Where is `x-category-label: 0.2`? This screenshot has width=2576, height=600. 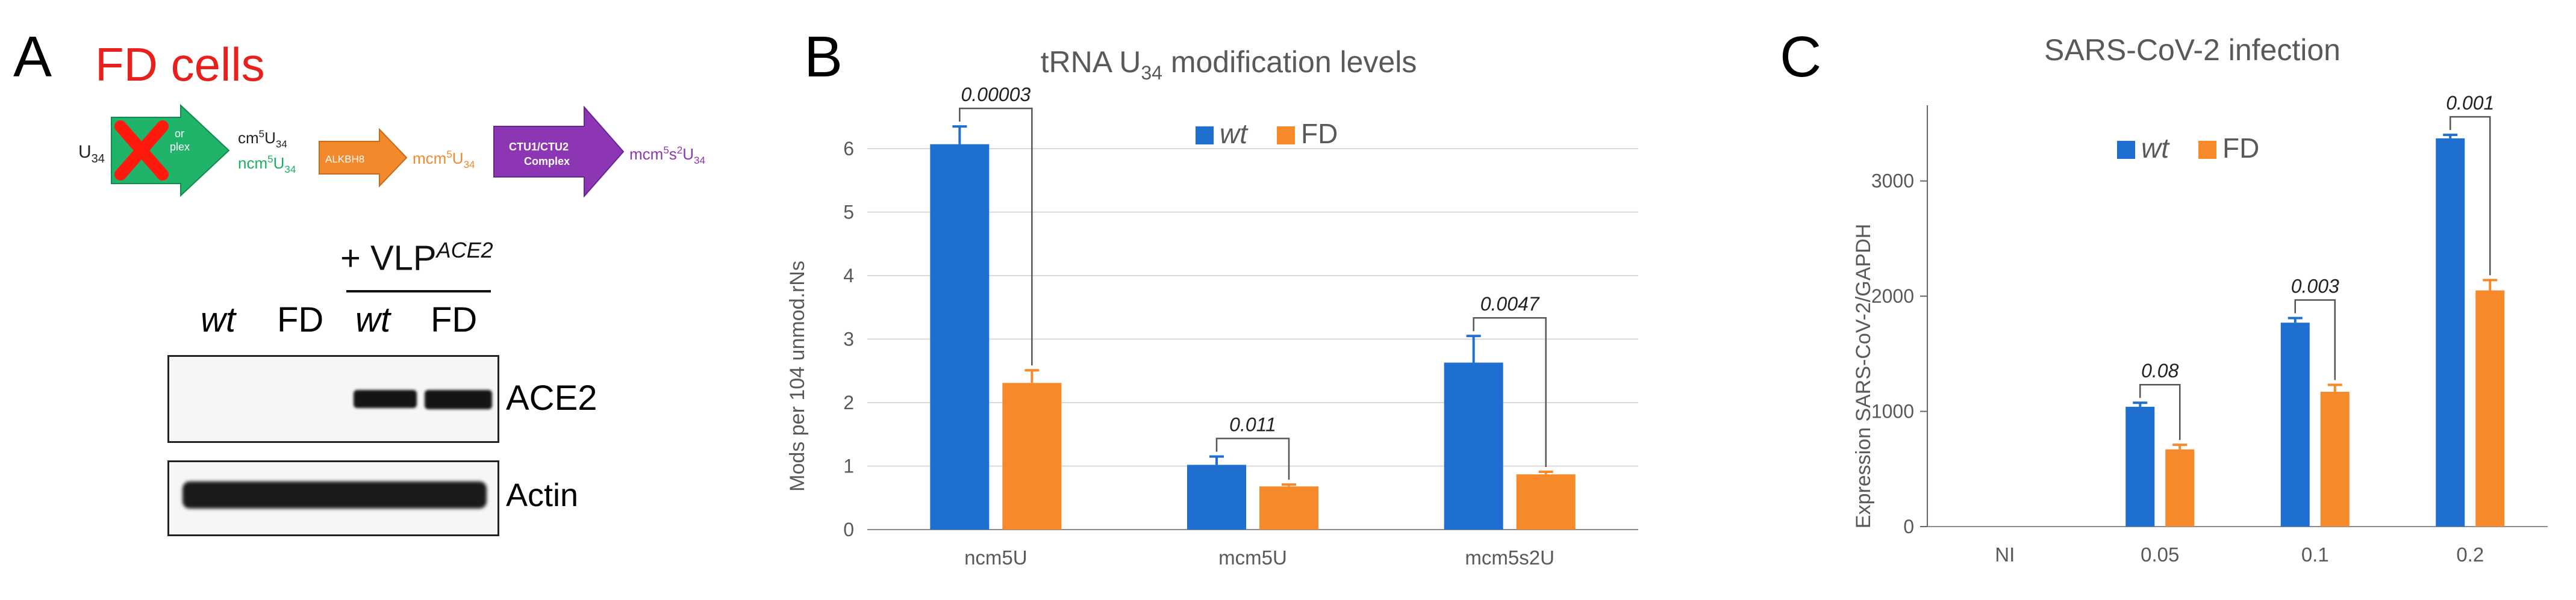 x-category-label: 0.2 is located at coordinates (2470, 554).